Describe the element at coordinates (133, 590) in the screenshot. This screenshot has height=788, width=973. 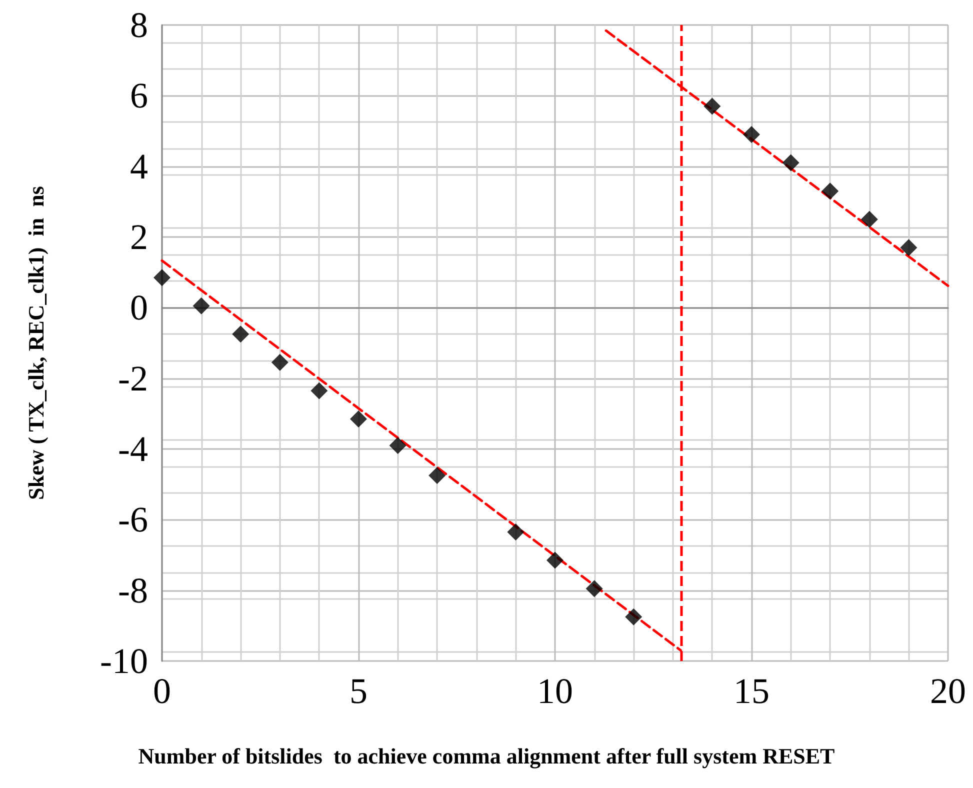
I see `y-tick-label: -8` at that location.